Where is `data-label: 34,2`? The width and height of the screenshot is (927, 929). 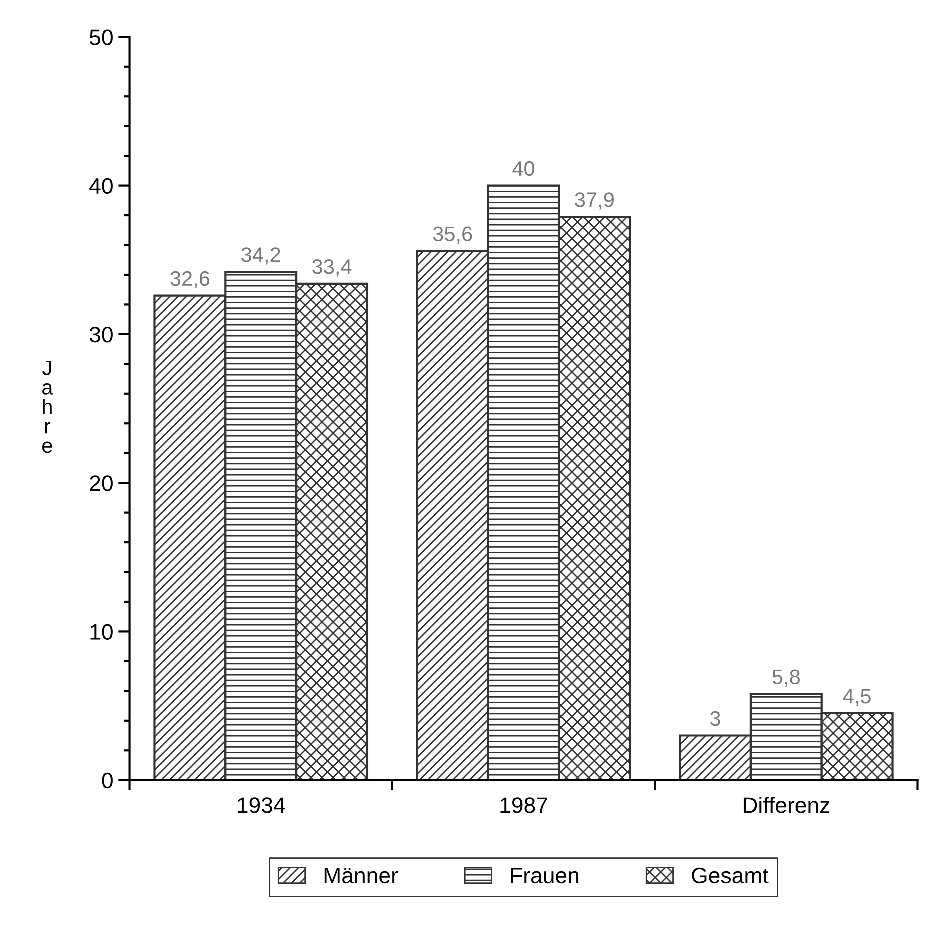 data-label: 34,2 is located at coordinates (261, 256).